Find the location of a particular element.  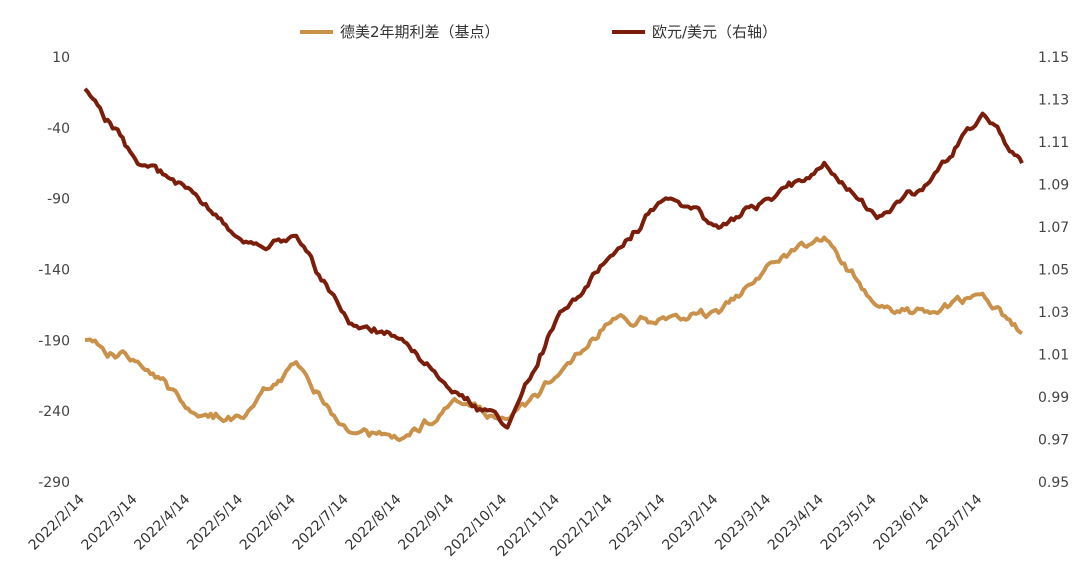

legend-label-eurusd: 欧元/美元（右轴） is located at coordinates (714, 32).